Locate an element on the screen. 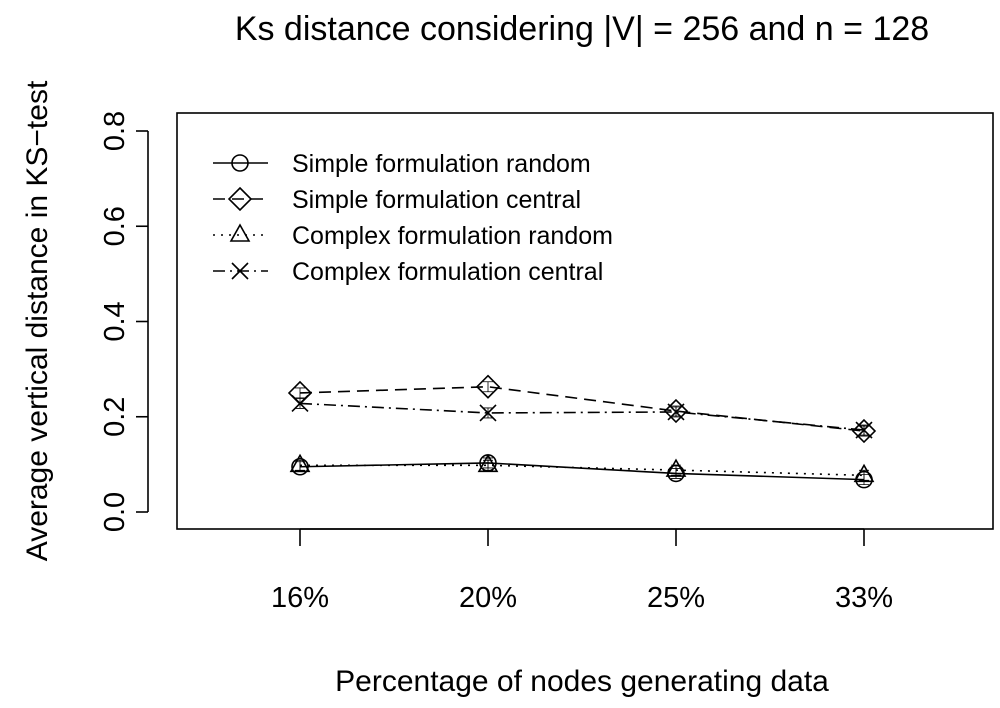 This screenshot has width=1000, height=708. y-tick-label: 0.8 is located at coordinates (115, 131).